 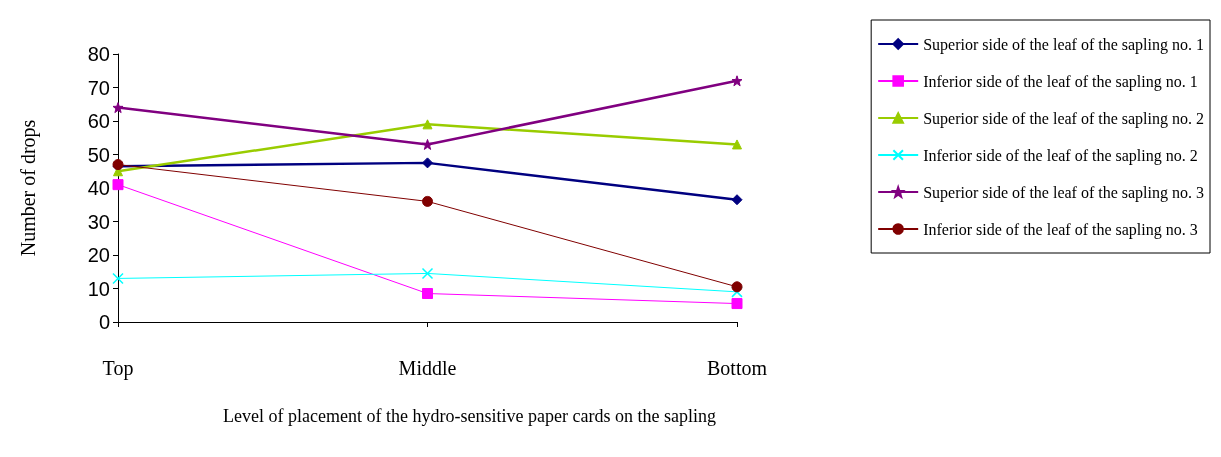 I want to click on y-tick-label: 80, so click(x=98, y=54).